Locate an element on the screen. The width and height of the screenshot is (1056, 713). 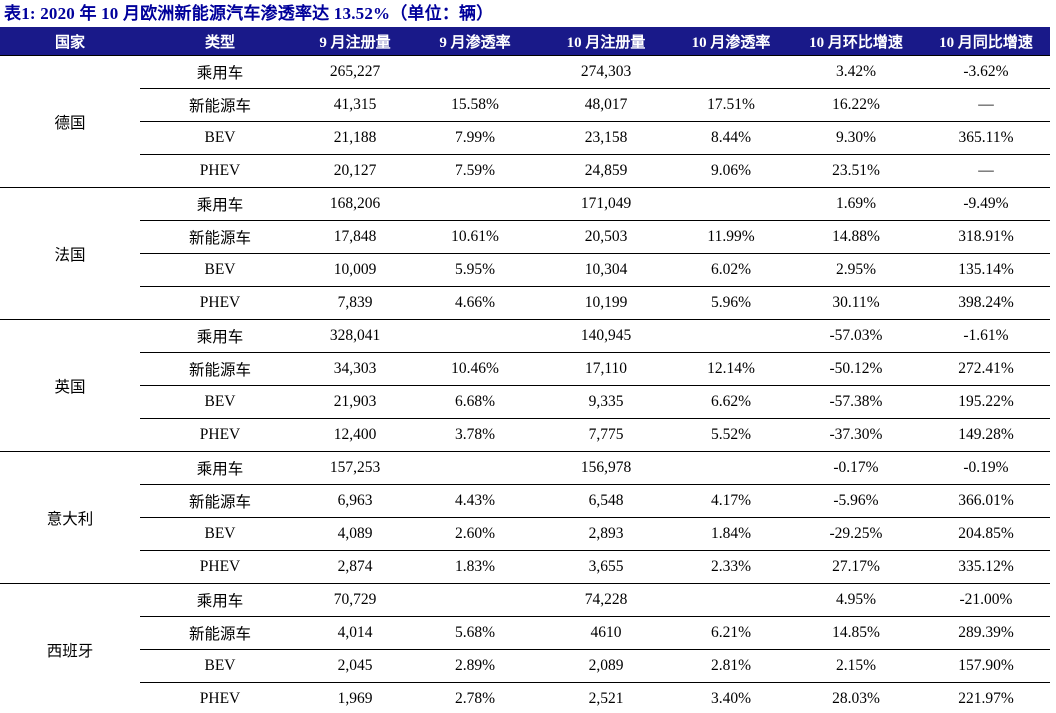
value-cell: 4.17% is located at coordinates (731, 501).